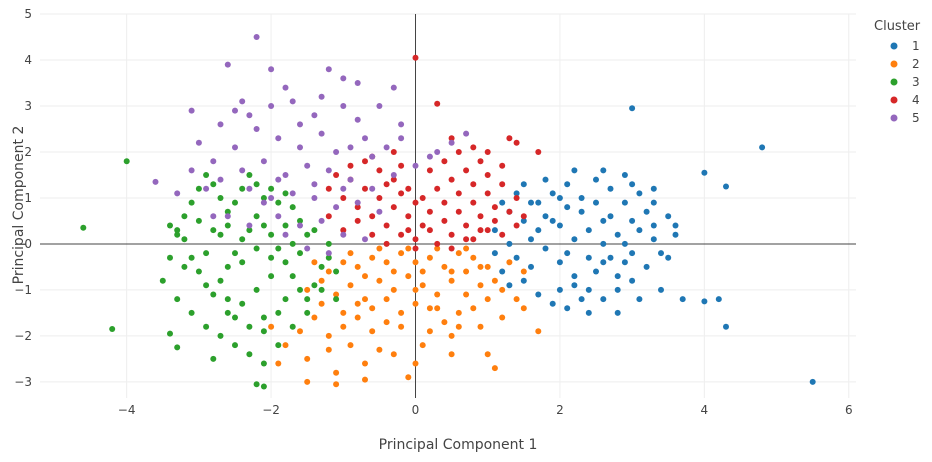 The width and height of the screenshot is (932, 462). I want to click on legend-label: 2, so click(916, 64).